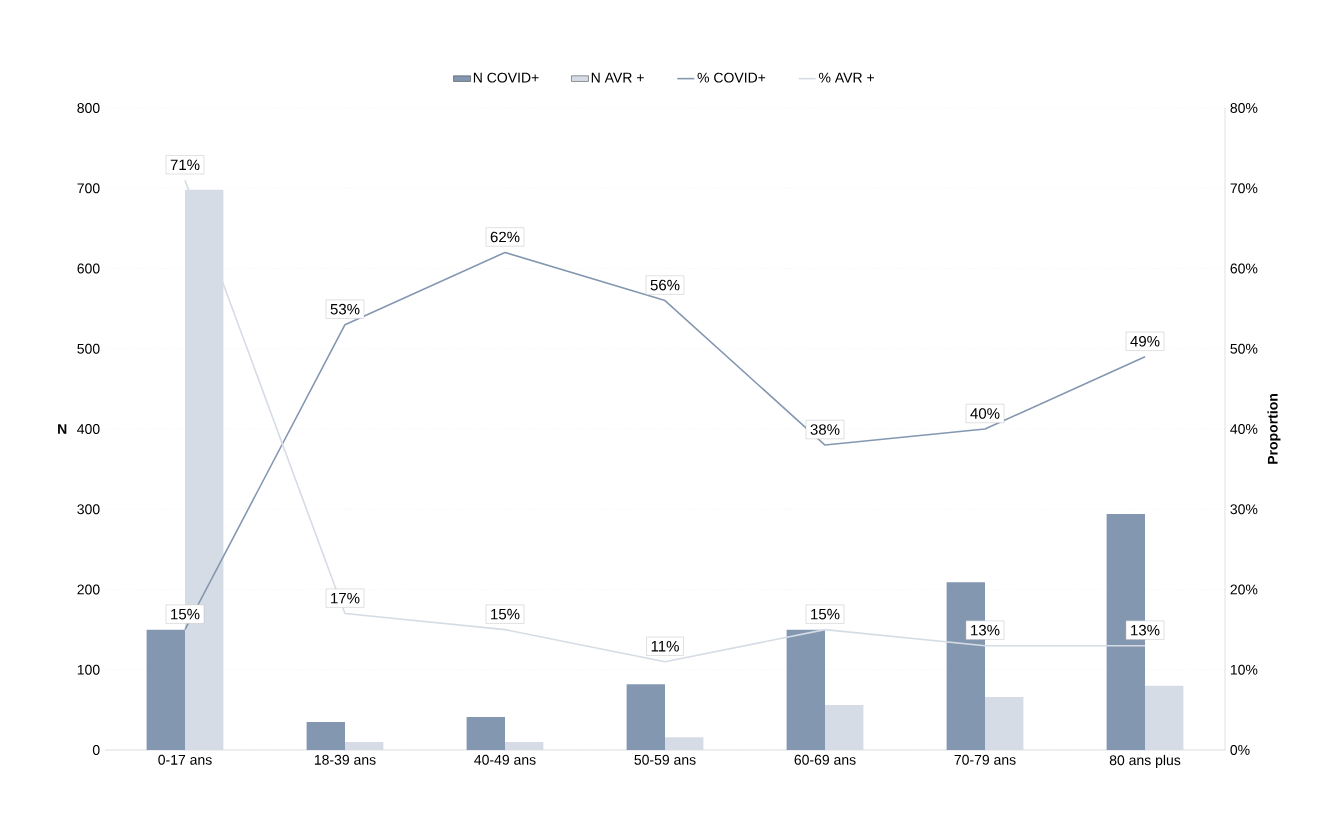  I want to click on legend-label: N AVR +, so click(617, 77).